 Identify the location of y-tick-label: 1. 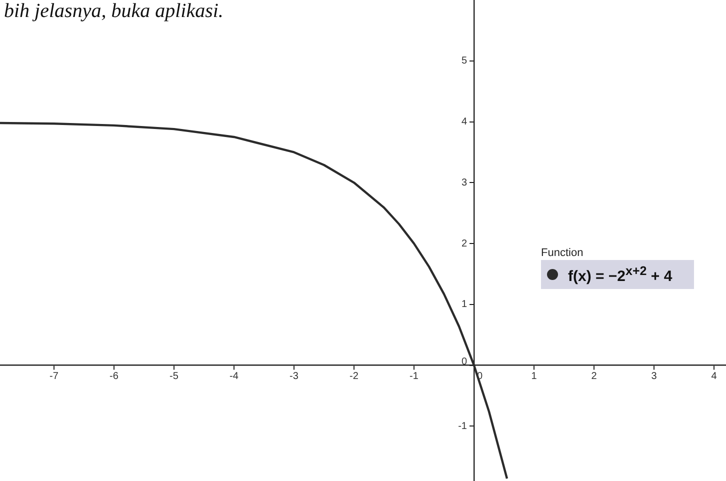
(464, 304).